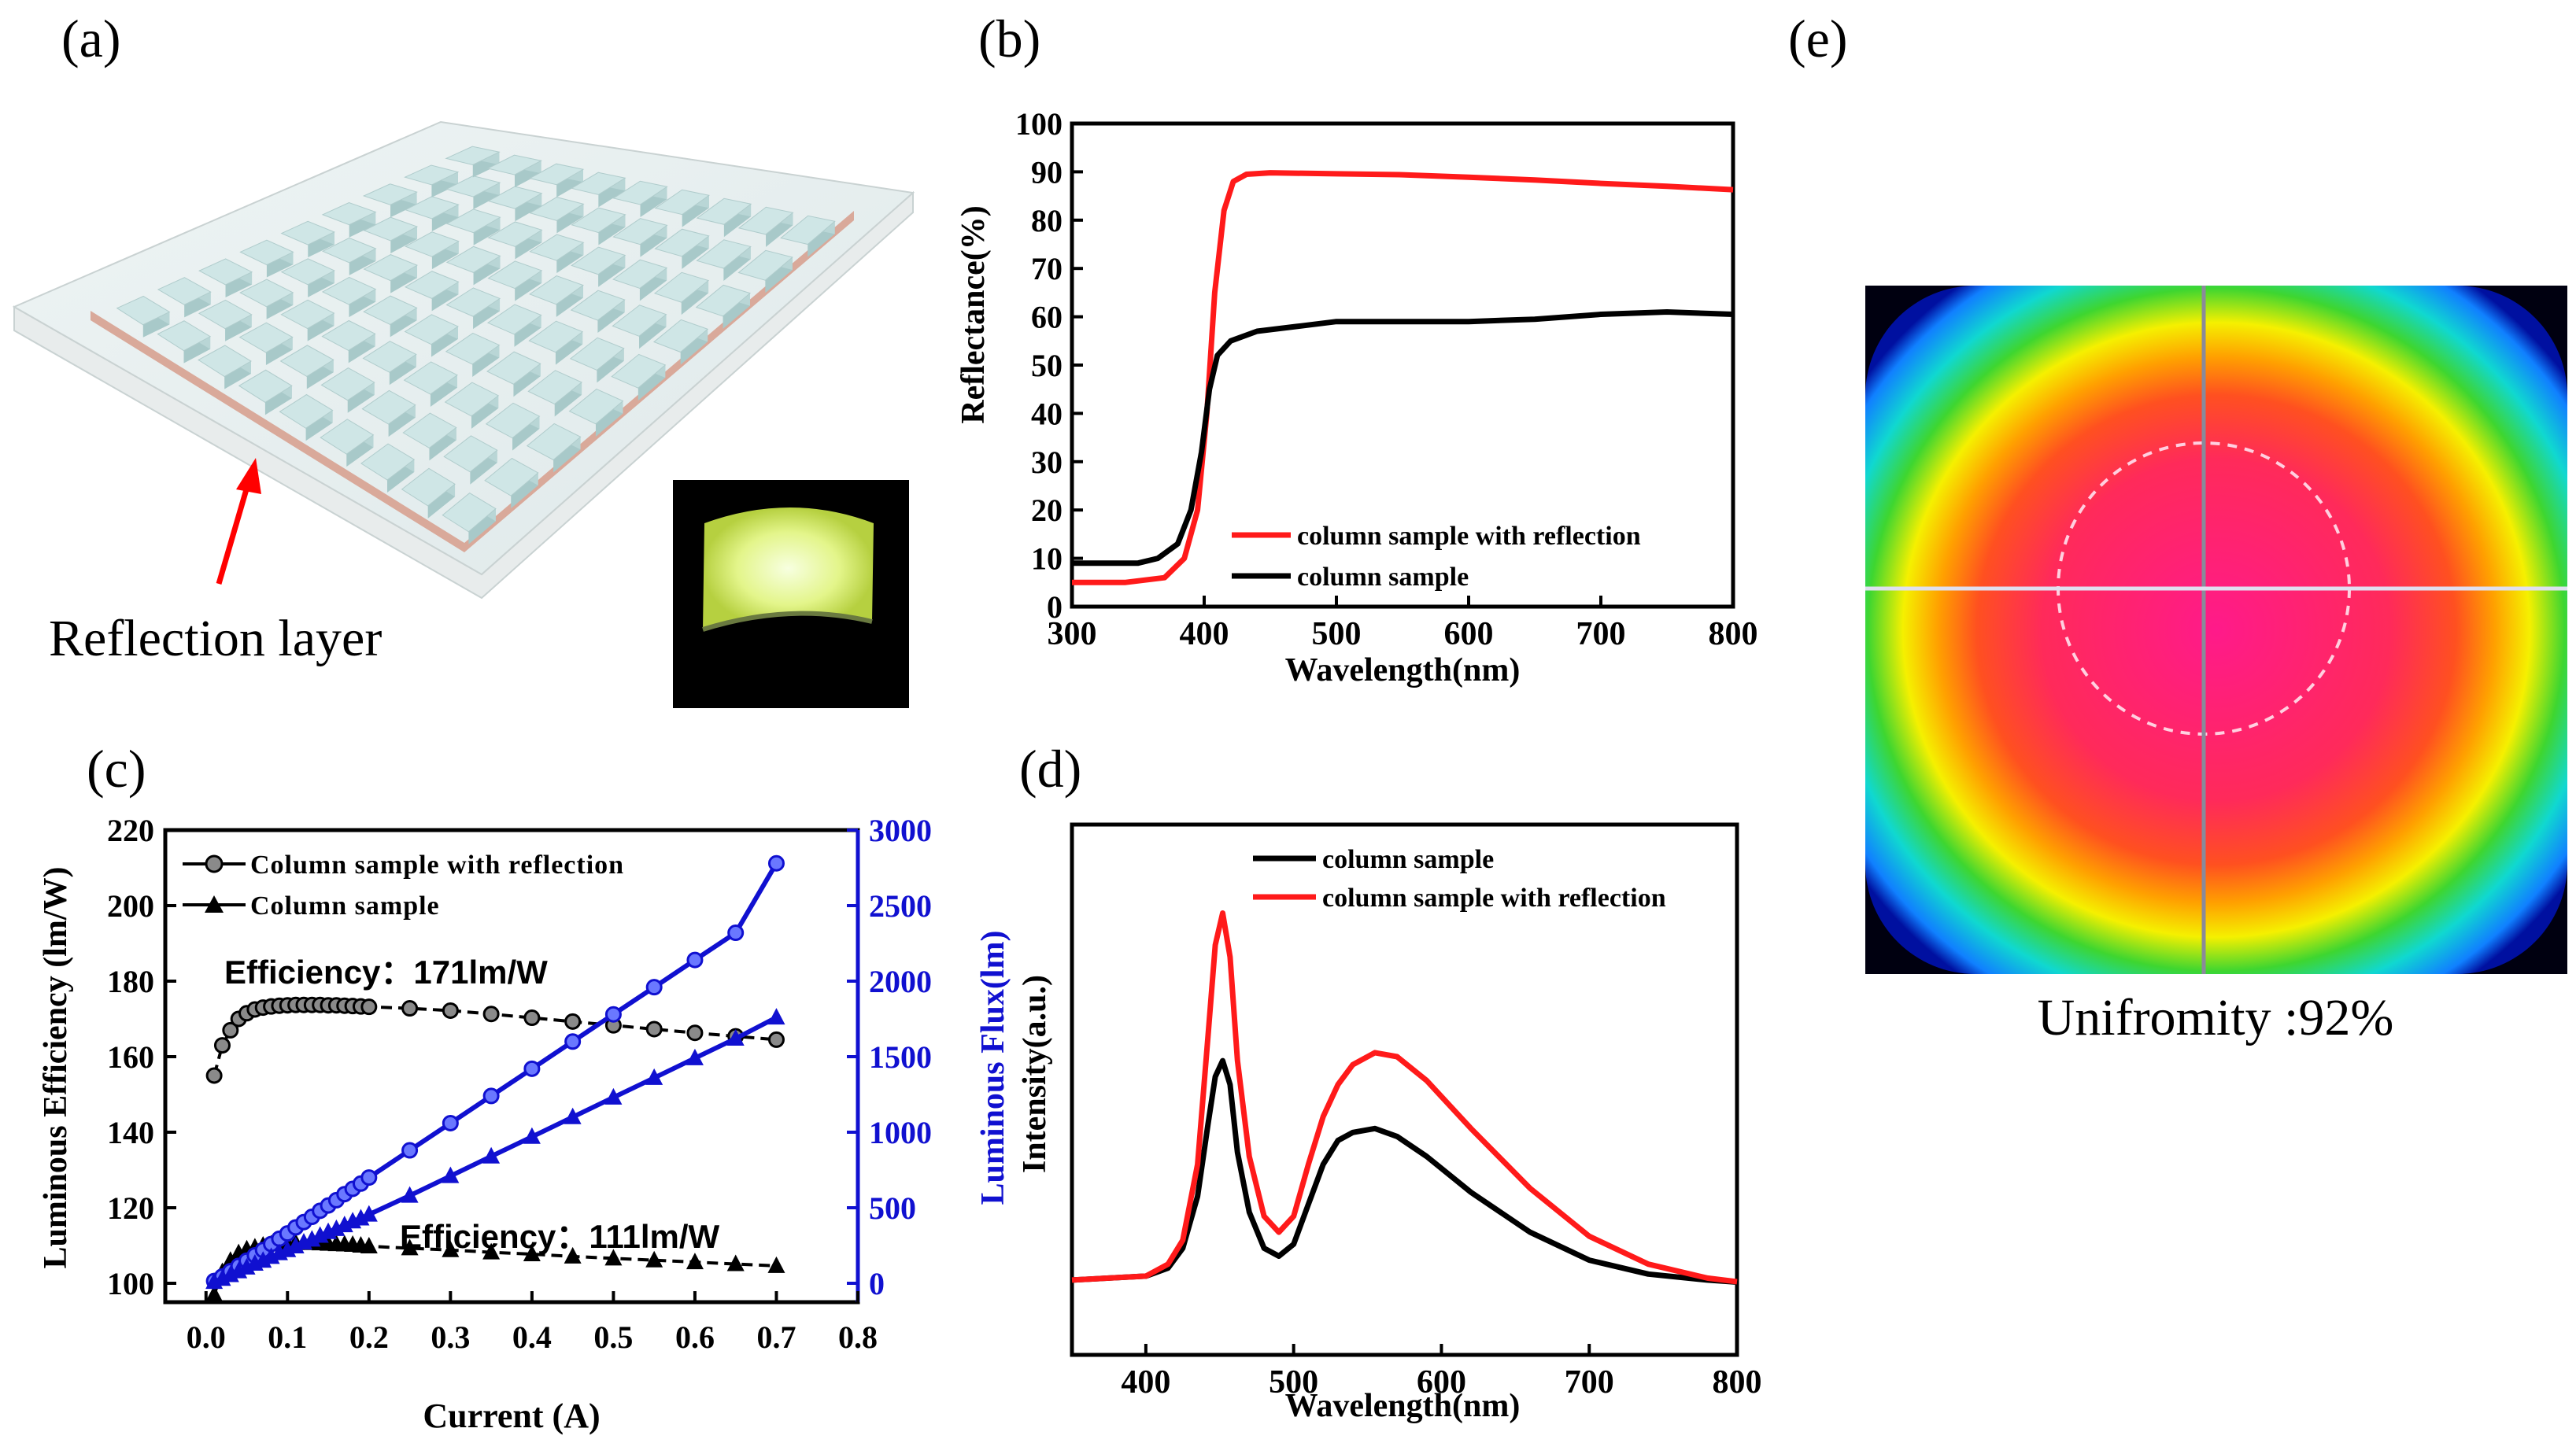  I want to click on x-tick-label: 400, so click(1145, 1382).